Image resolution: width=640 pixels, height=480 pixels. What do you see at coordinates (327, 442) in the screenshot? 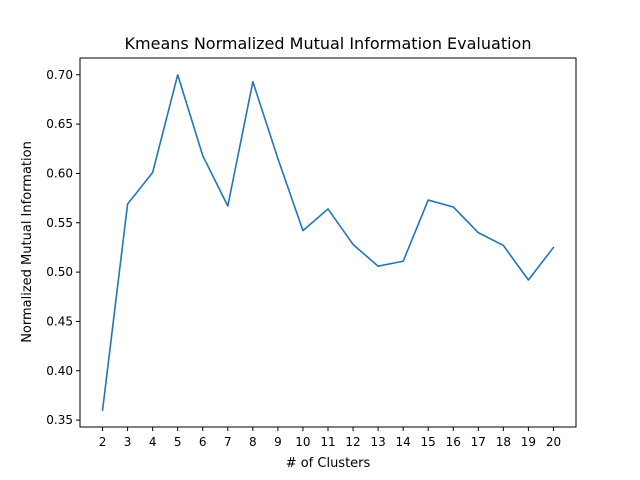
I see `x-tick-label: 11` at bounding box center [327, 442].